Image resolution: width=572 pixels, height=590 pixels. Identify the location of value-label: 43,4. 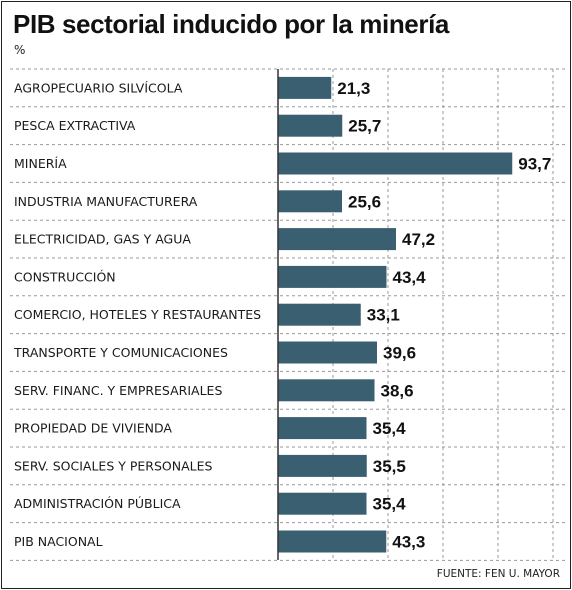
(410, 277).